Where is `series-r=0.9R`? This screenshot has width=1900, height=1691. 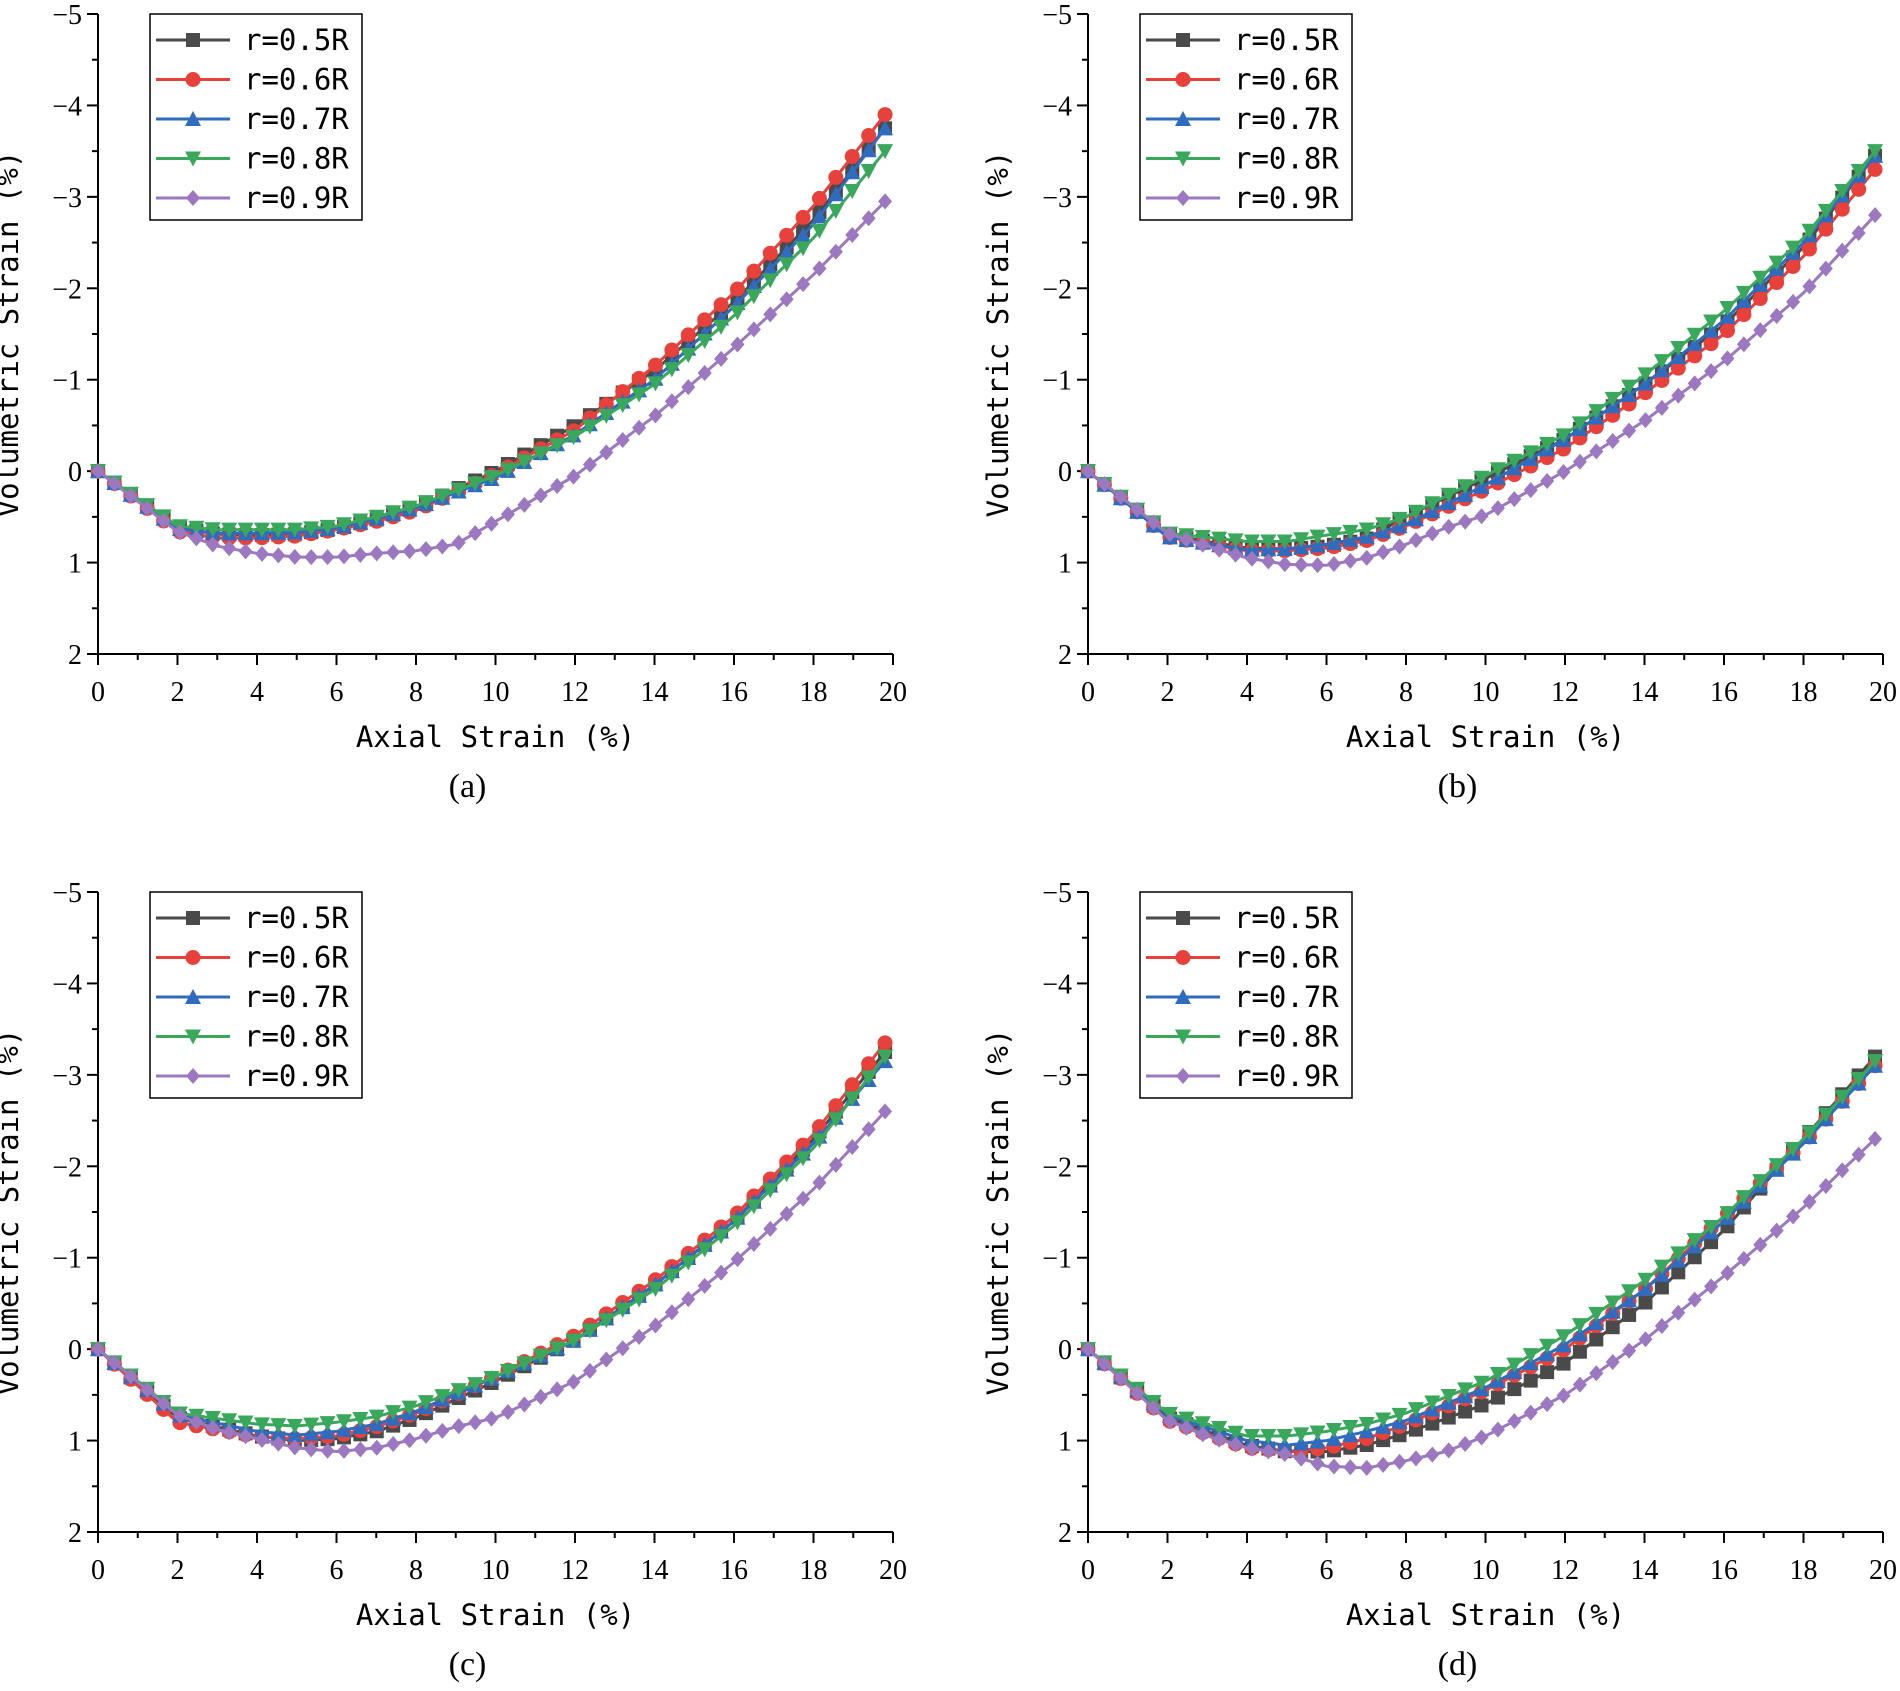
series-r=0.9R is located at coordinates (492, 1281).